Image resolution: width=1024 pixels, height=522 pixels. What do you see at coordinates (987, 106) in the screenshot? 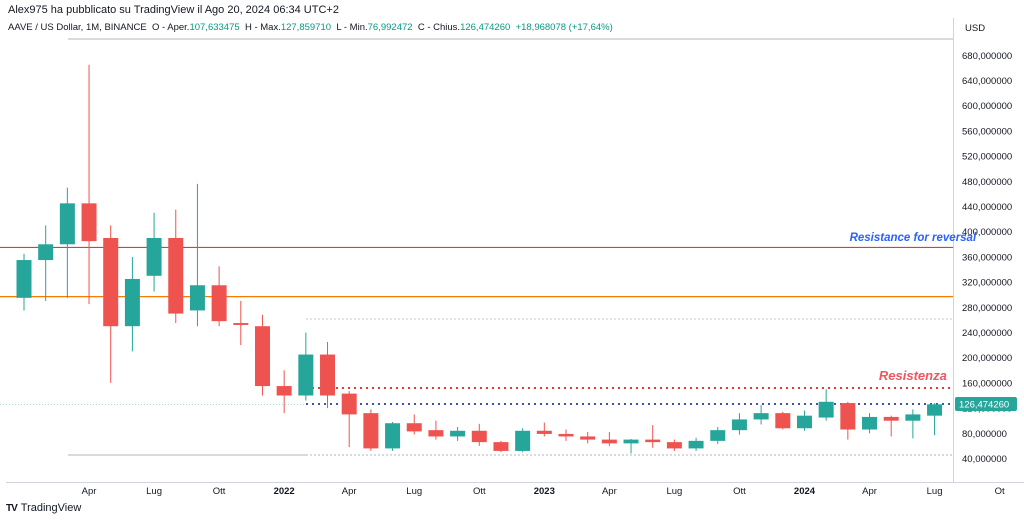
I see `y-tick-label: 600,000000` at bounding box center [987, 106].